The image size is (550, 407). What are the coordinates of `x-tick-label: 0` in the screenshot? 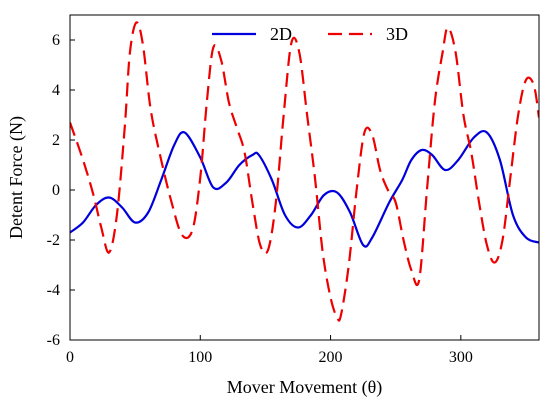 It's located at (70, 357).